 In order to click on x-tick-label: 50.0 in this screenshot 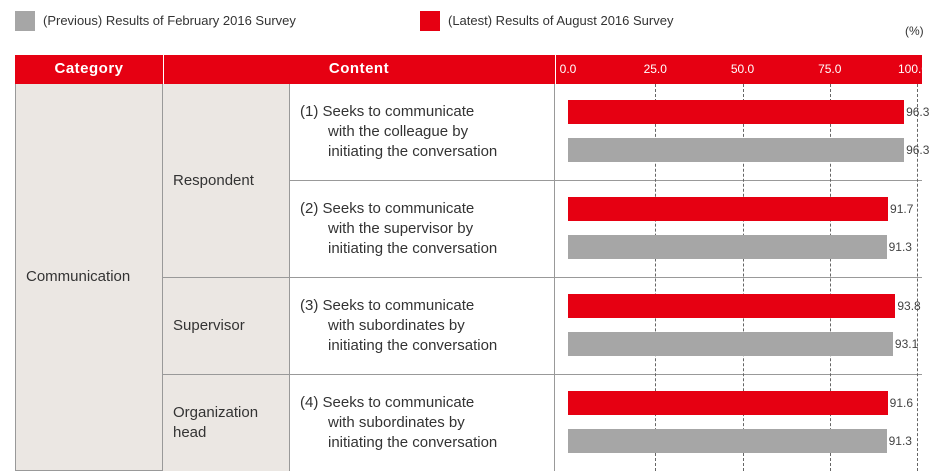, I will do `click(742, 69)`.